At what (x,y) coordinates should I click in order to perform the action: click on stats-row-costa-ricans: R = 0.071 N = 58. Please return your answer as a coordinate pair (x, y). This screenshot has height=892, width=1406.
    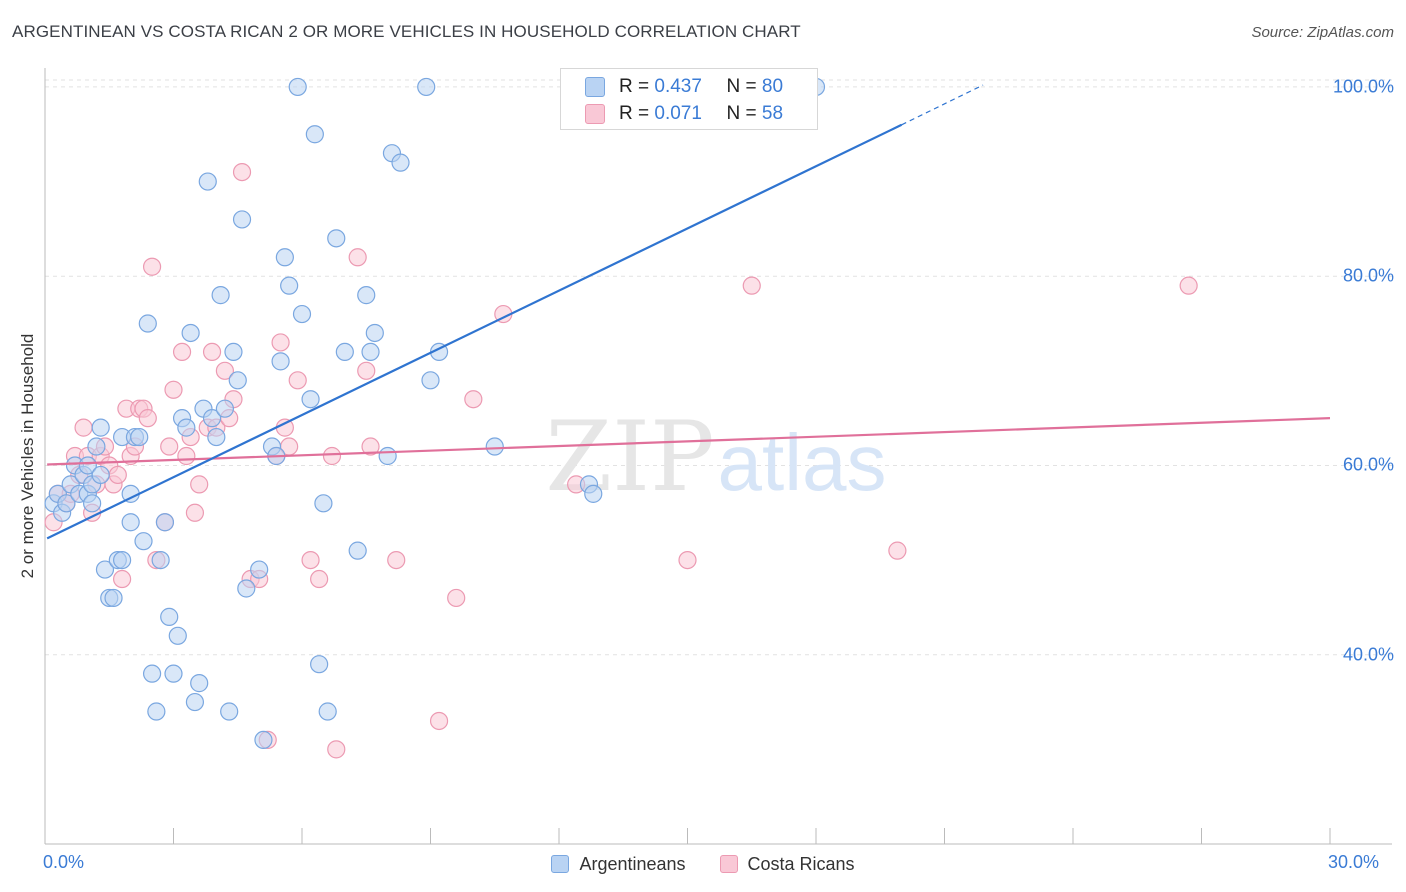
    Looking at the image, I should click on (684, 114).